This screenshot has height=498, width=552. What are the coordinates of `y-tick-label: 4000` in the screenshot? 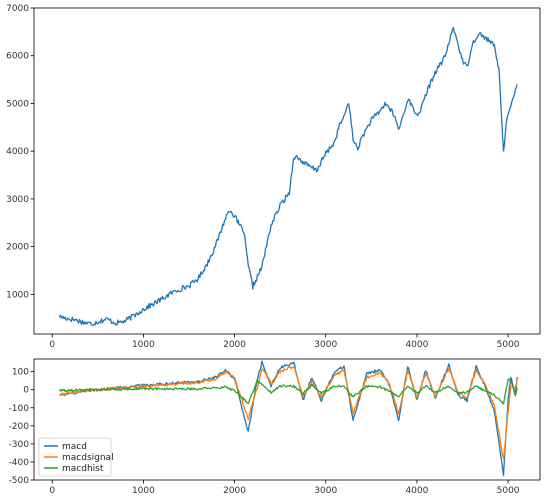 It's located at (17, 152).